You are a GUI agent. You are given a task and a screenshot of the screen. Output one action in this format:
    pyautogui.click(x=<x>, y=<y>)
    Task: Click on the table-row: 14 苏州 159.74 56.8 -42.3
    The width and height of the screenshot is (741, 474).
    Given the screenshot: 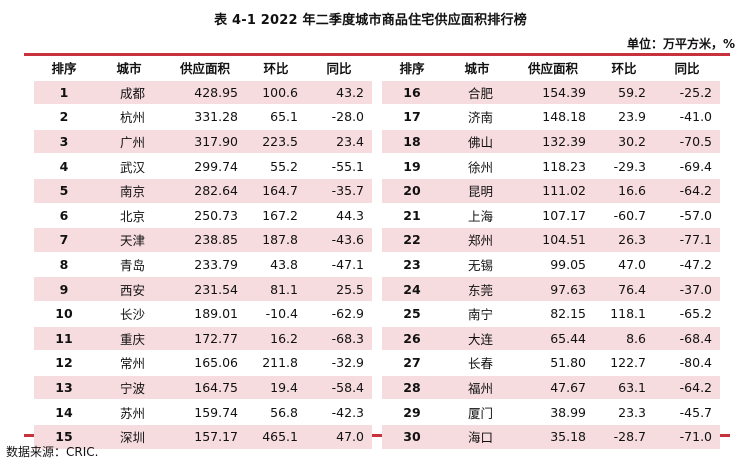 What is the action you would take?
    pyautogui.click(x=203, y=412)
    